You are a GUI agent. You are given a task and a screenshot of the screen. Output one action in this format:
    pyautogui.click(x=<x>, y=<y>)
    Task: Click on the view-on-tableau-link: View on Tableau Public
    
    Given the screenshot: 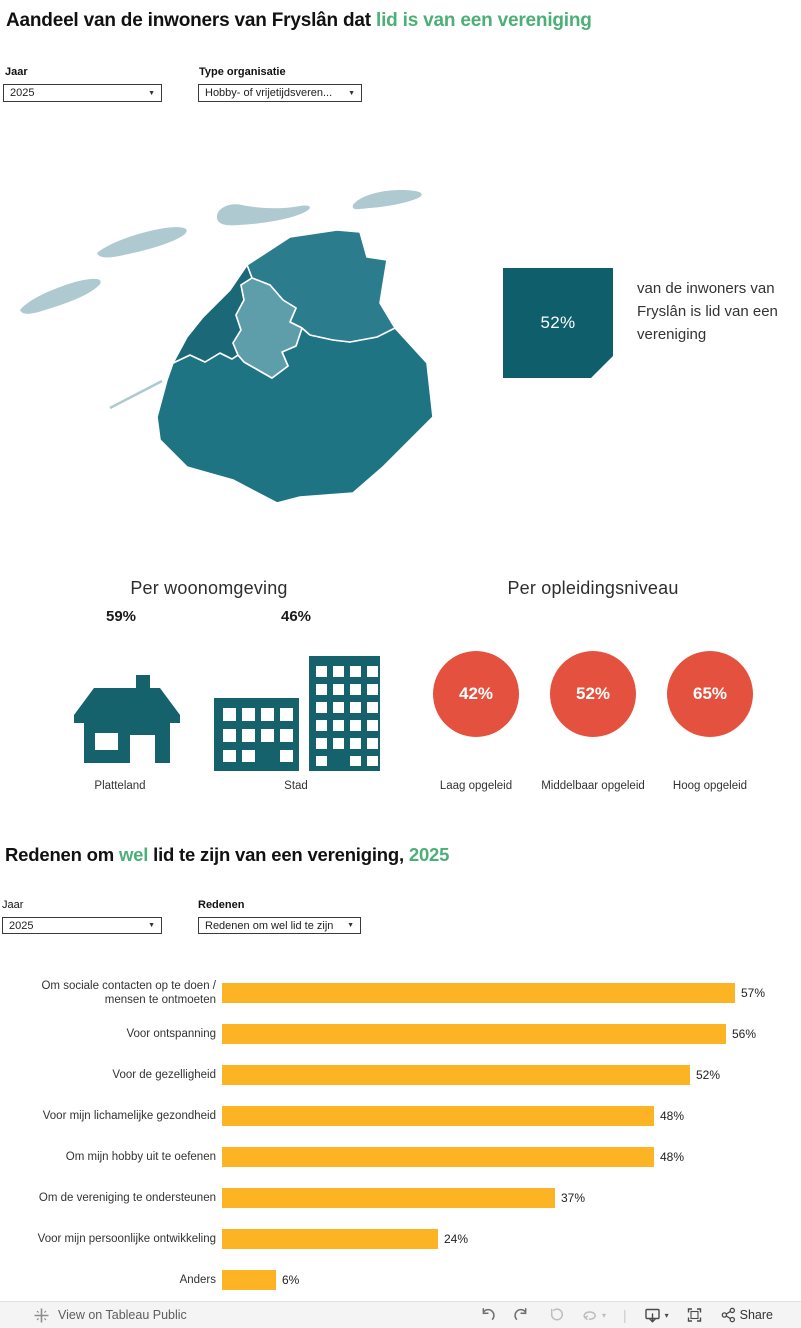 What is the action you would take?
    pyautogui.click(x=110, y=1315)
    